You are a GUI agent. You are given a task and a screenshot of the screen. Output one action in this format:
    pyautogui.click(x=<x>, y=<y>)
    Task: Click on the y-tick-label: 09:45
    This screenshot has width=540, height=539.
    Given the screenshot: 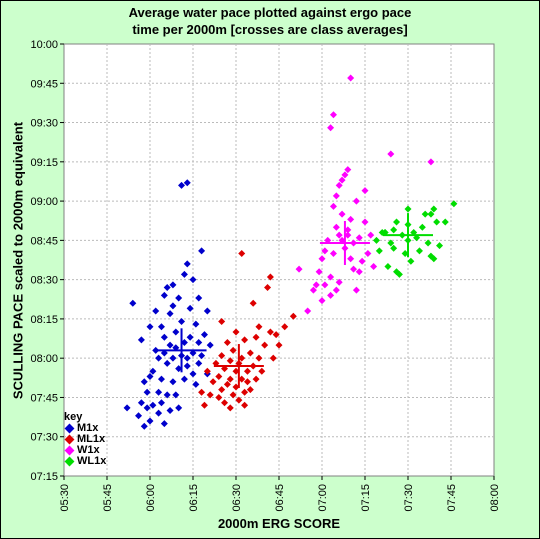 What is the action you would take?
    pyautogui.click(x=44, y=84)
    